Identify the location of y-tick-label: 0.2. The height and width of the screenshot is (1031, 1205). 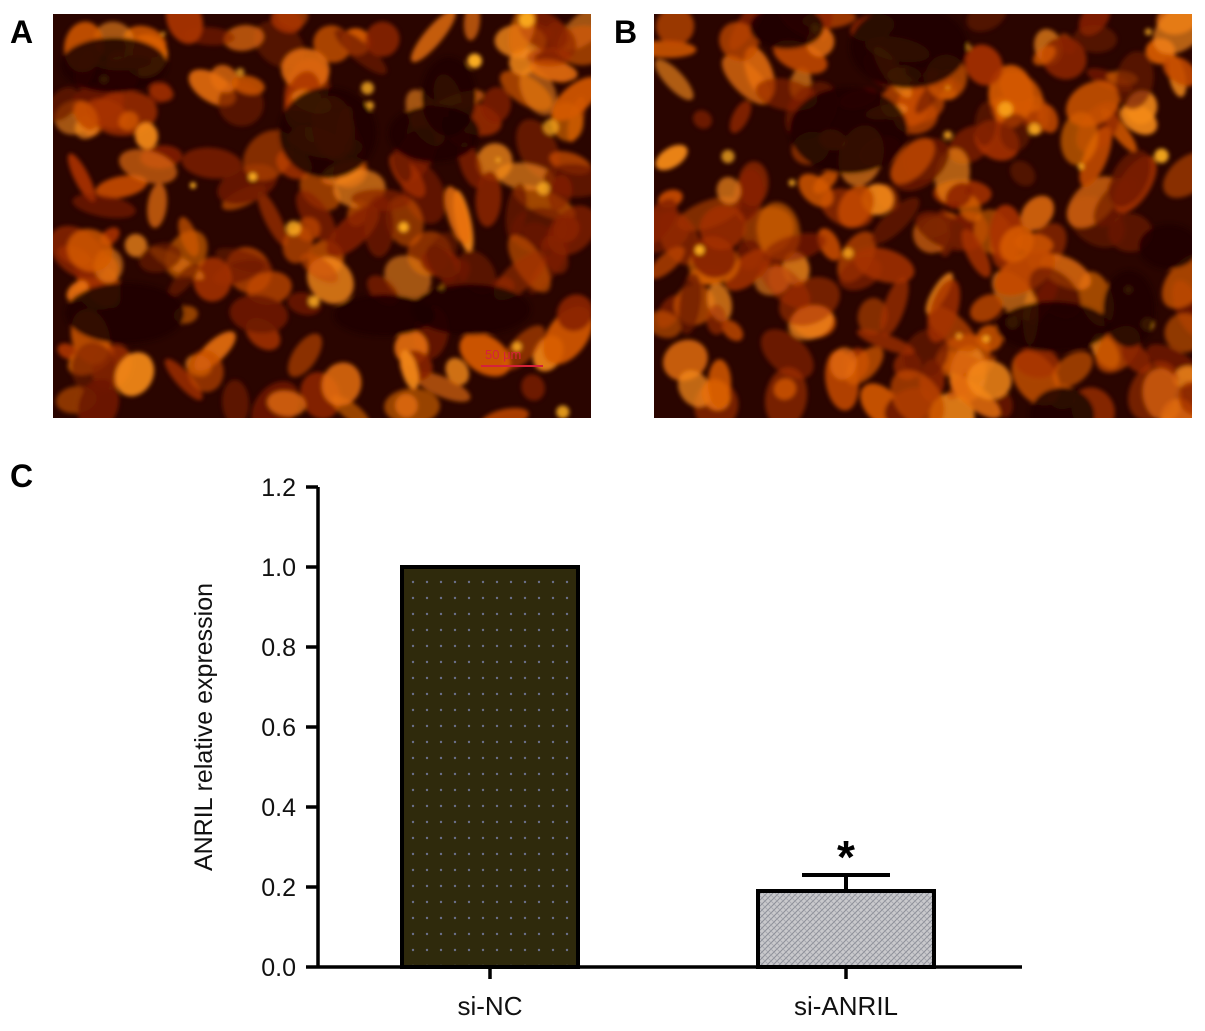
(278, 888).